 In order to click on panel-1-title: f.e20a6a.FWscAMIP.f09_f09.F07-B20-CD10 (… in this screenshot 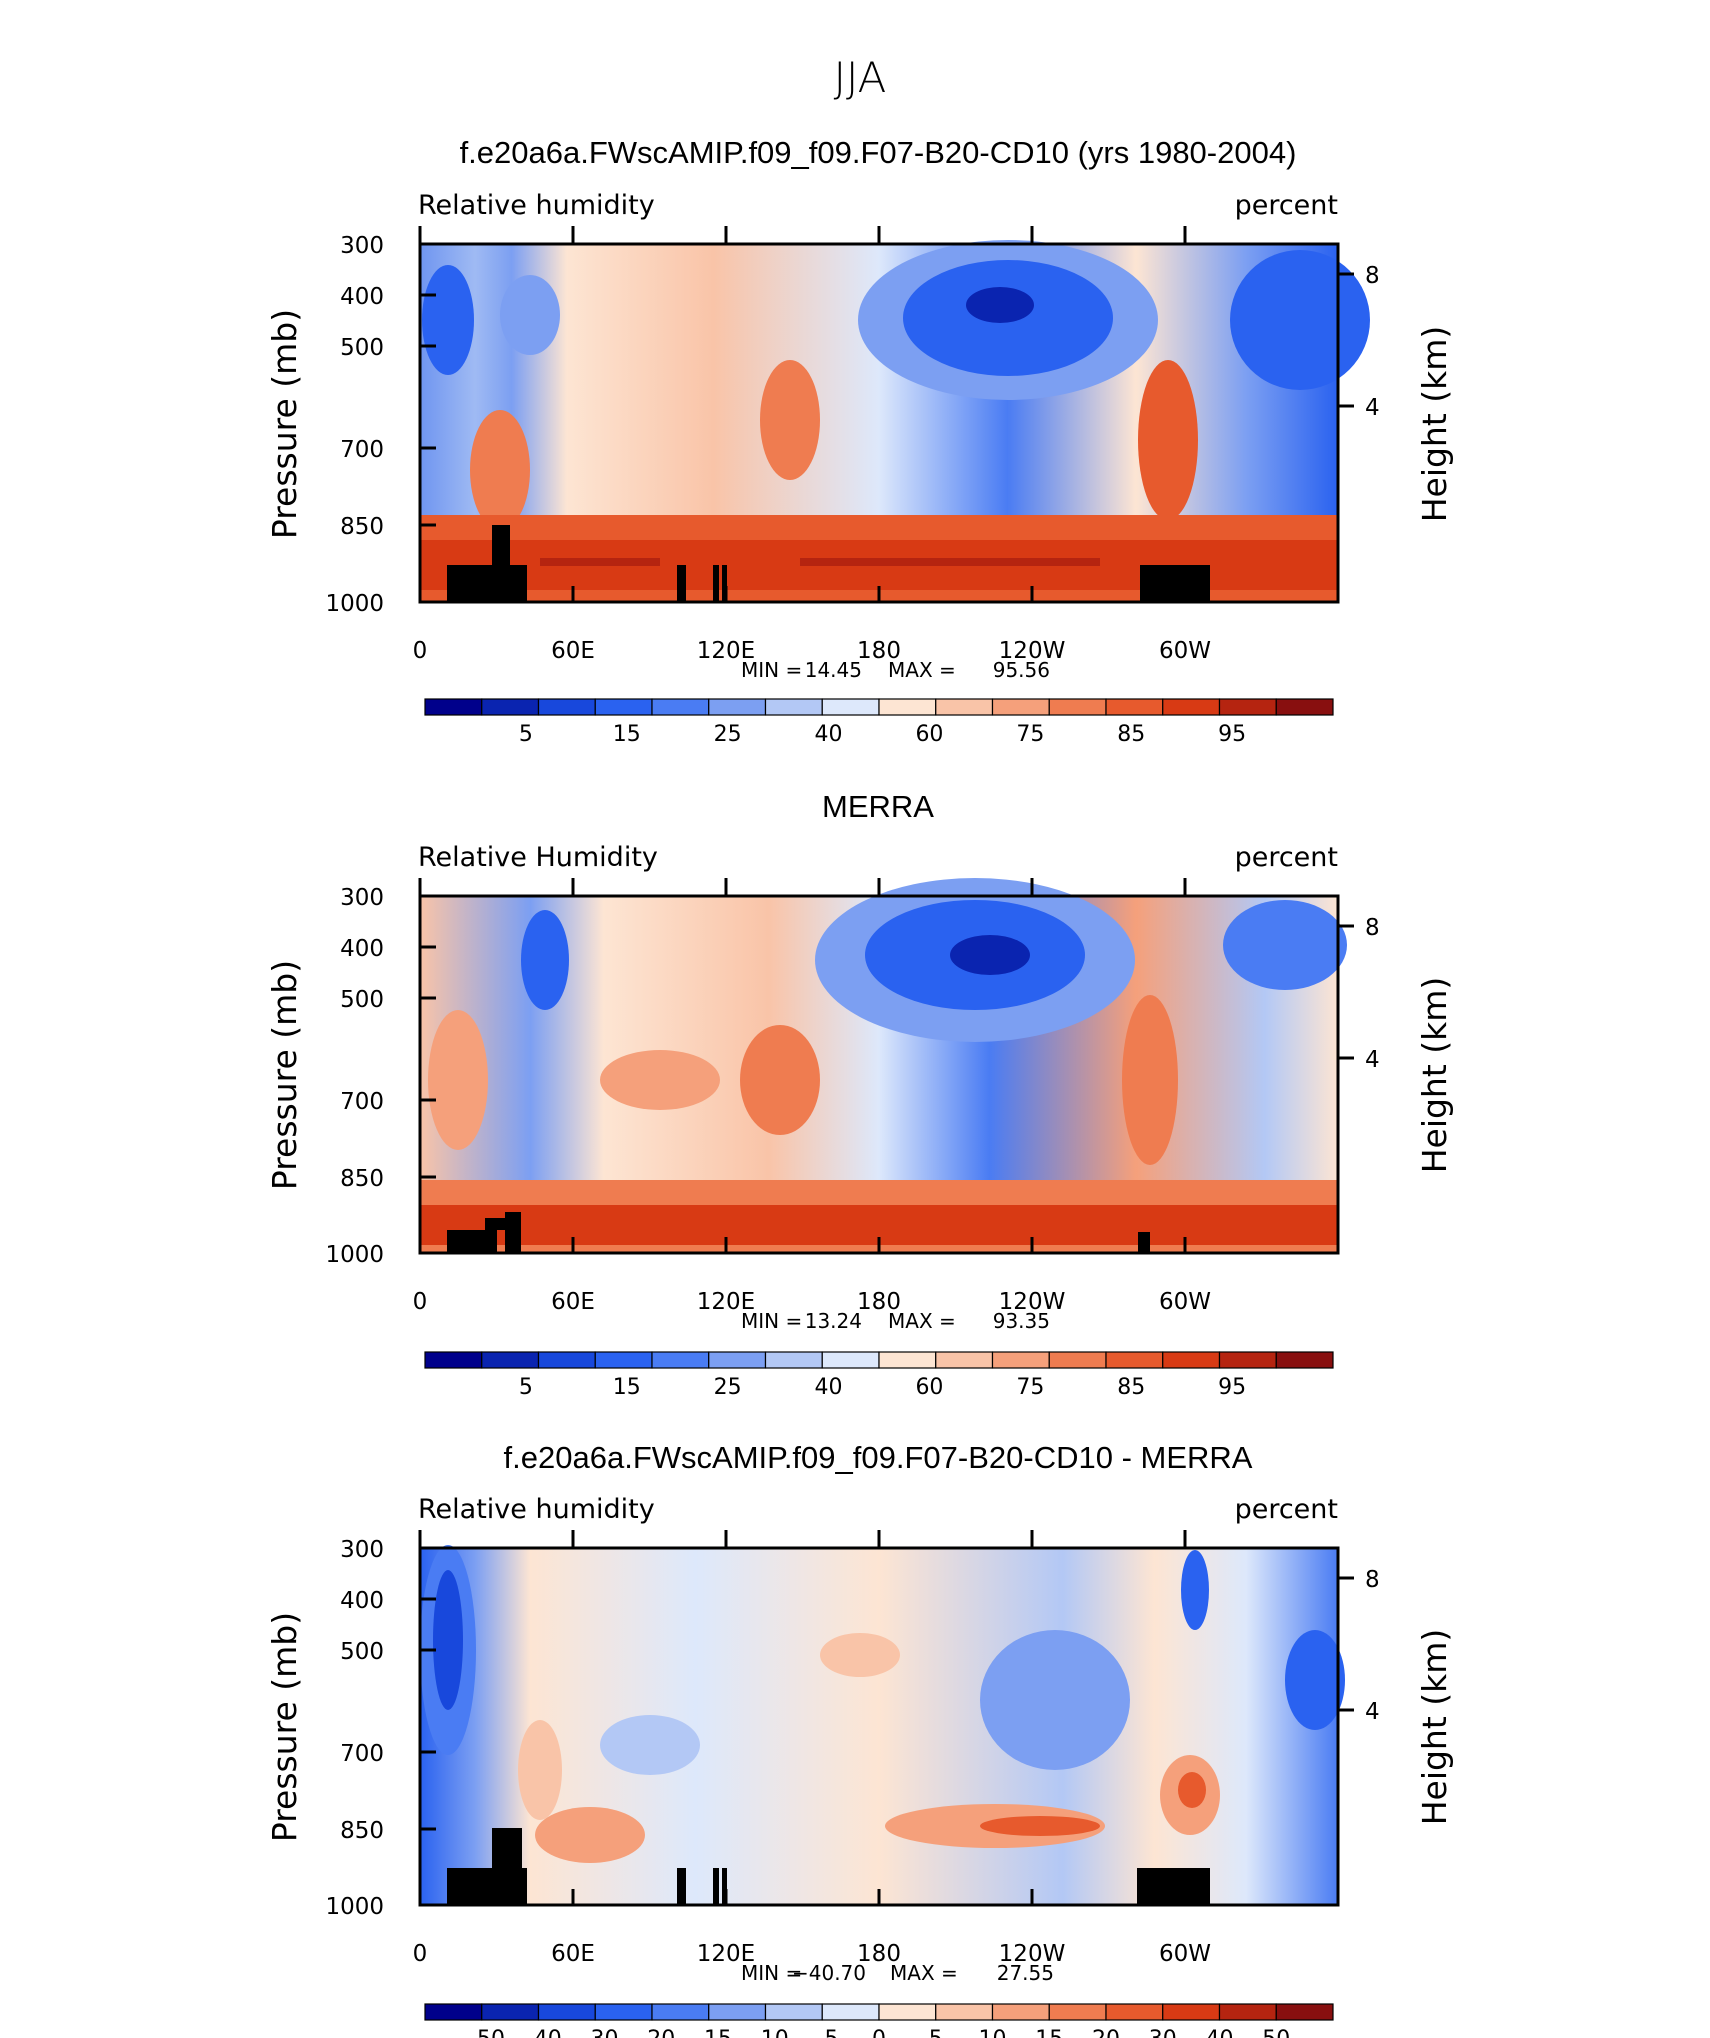, I will do `click(878, 152)`.